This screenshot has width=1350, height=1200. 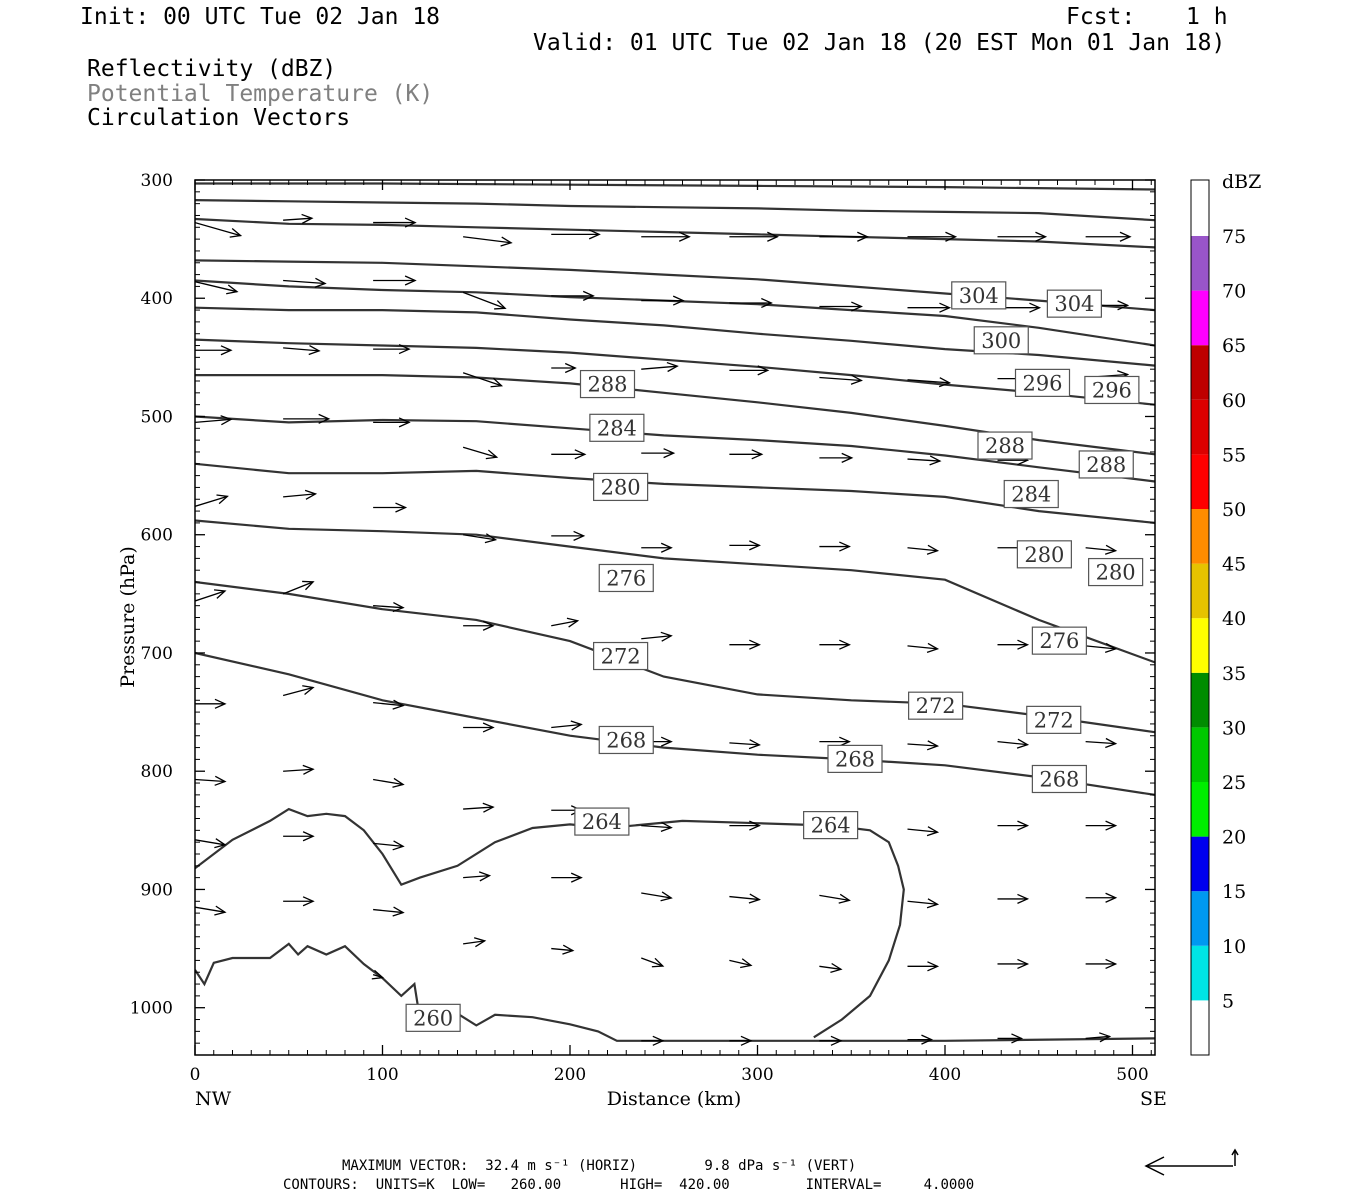 I want to click on colorbar-label: 5, so click(x=1228, y=1001).